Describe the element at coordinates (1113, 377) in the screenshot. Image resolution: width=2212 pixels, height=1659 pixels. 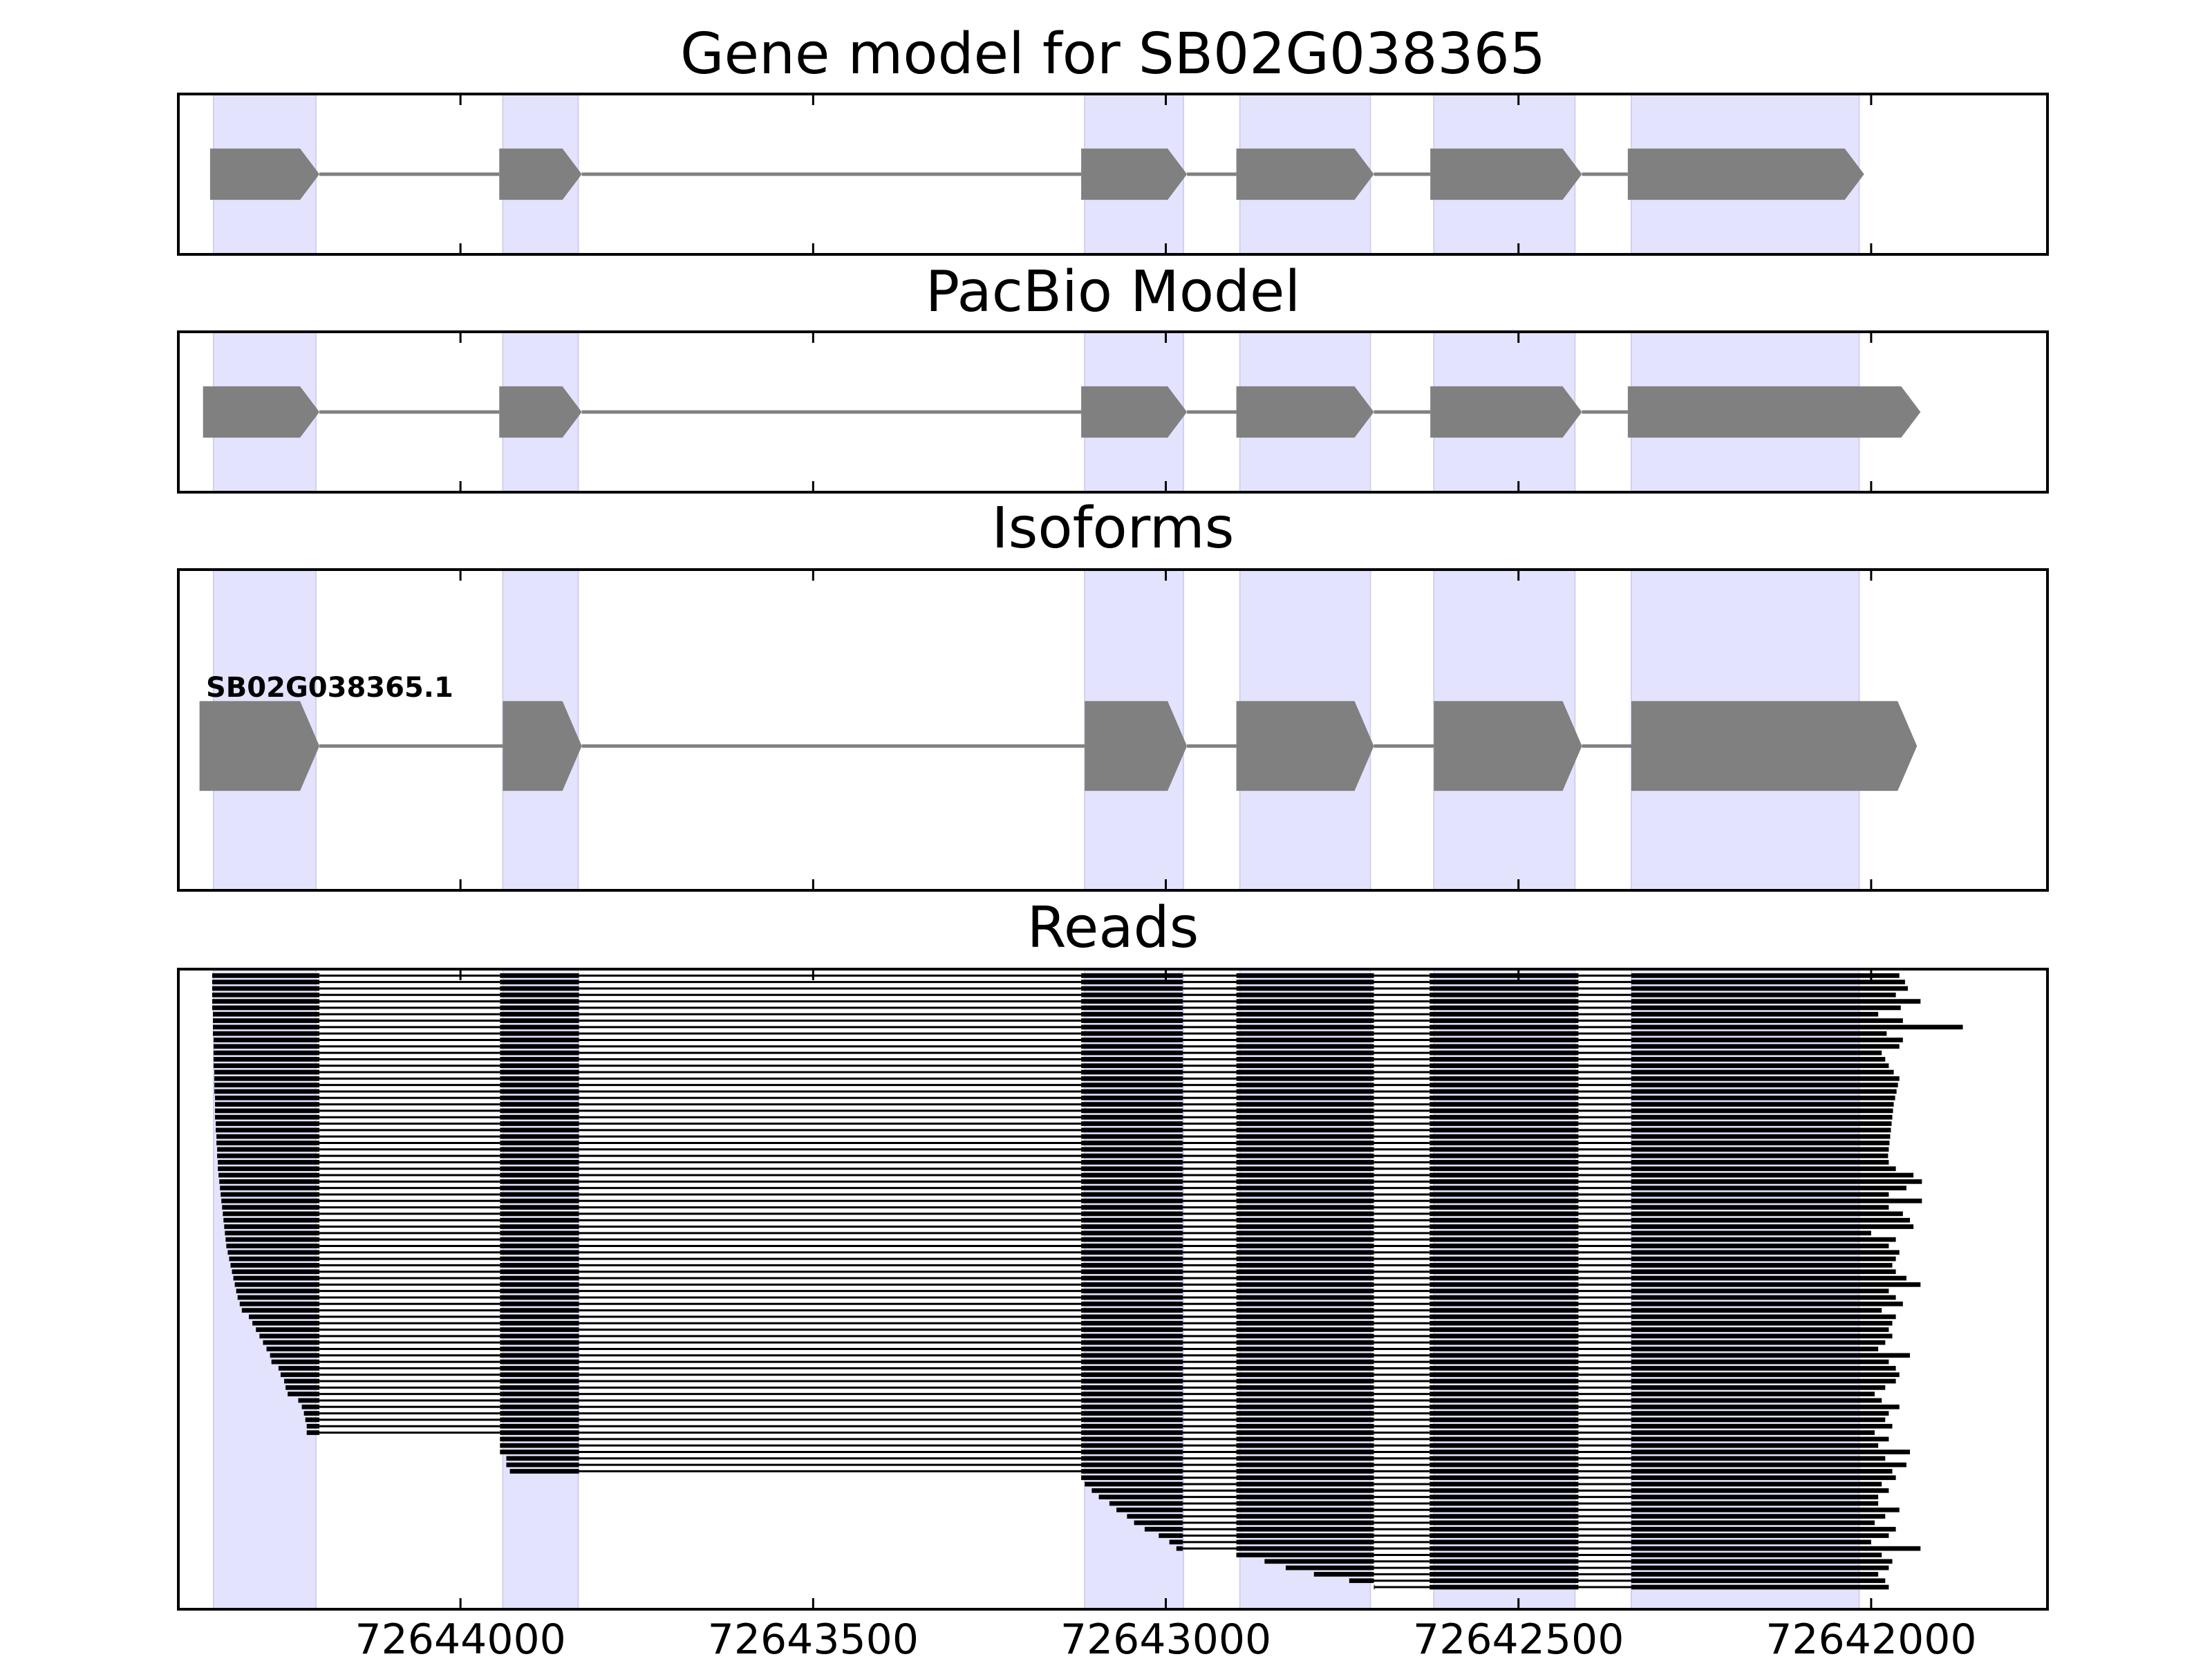
I see `pacbio-model-panel: PacBio Model` at that location.